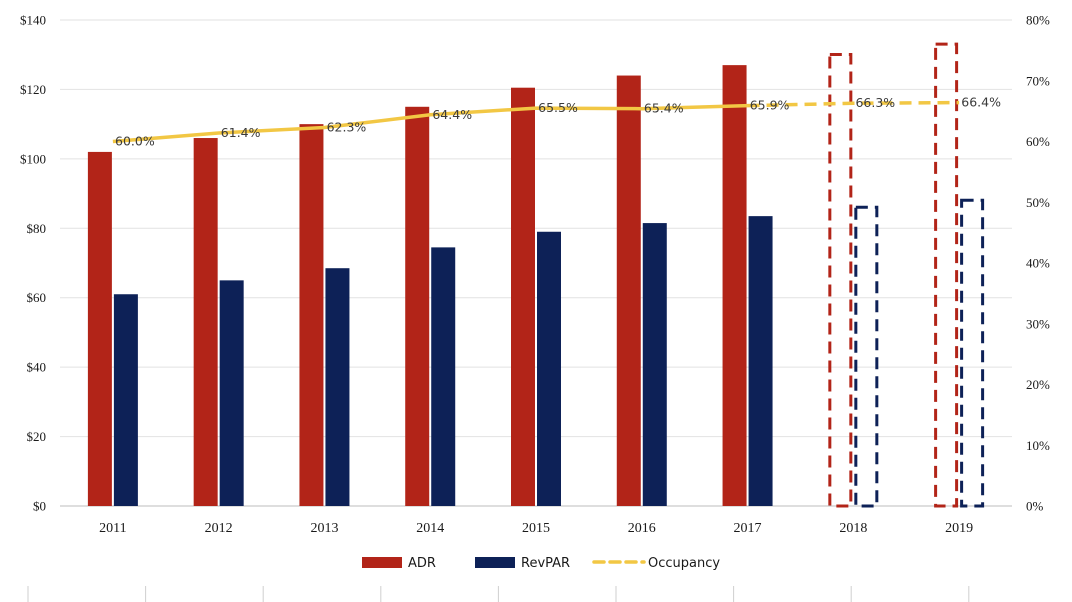 This screenshot has width=1072, height=602. I want to click on occupancy-data-label: 65.4%, so click(664, 108).